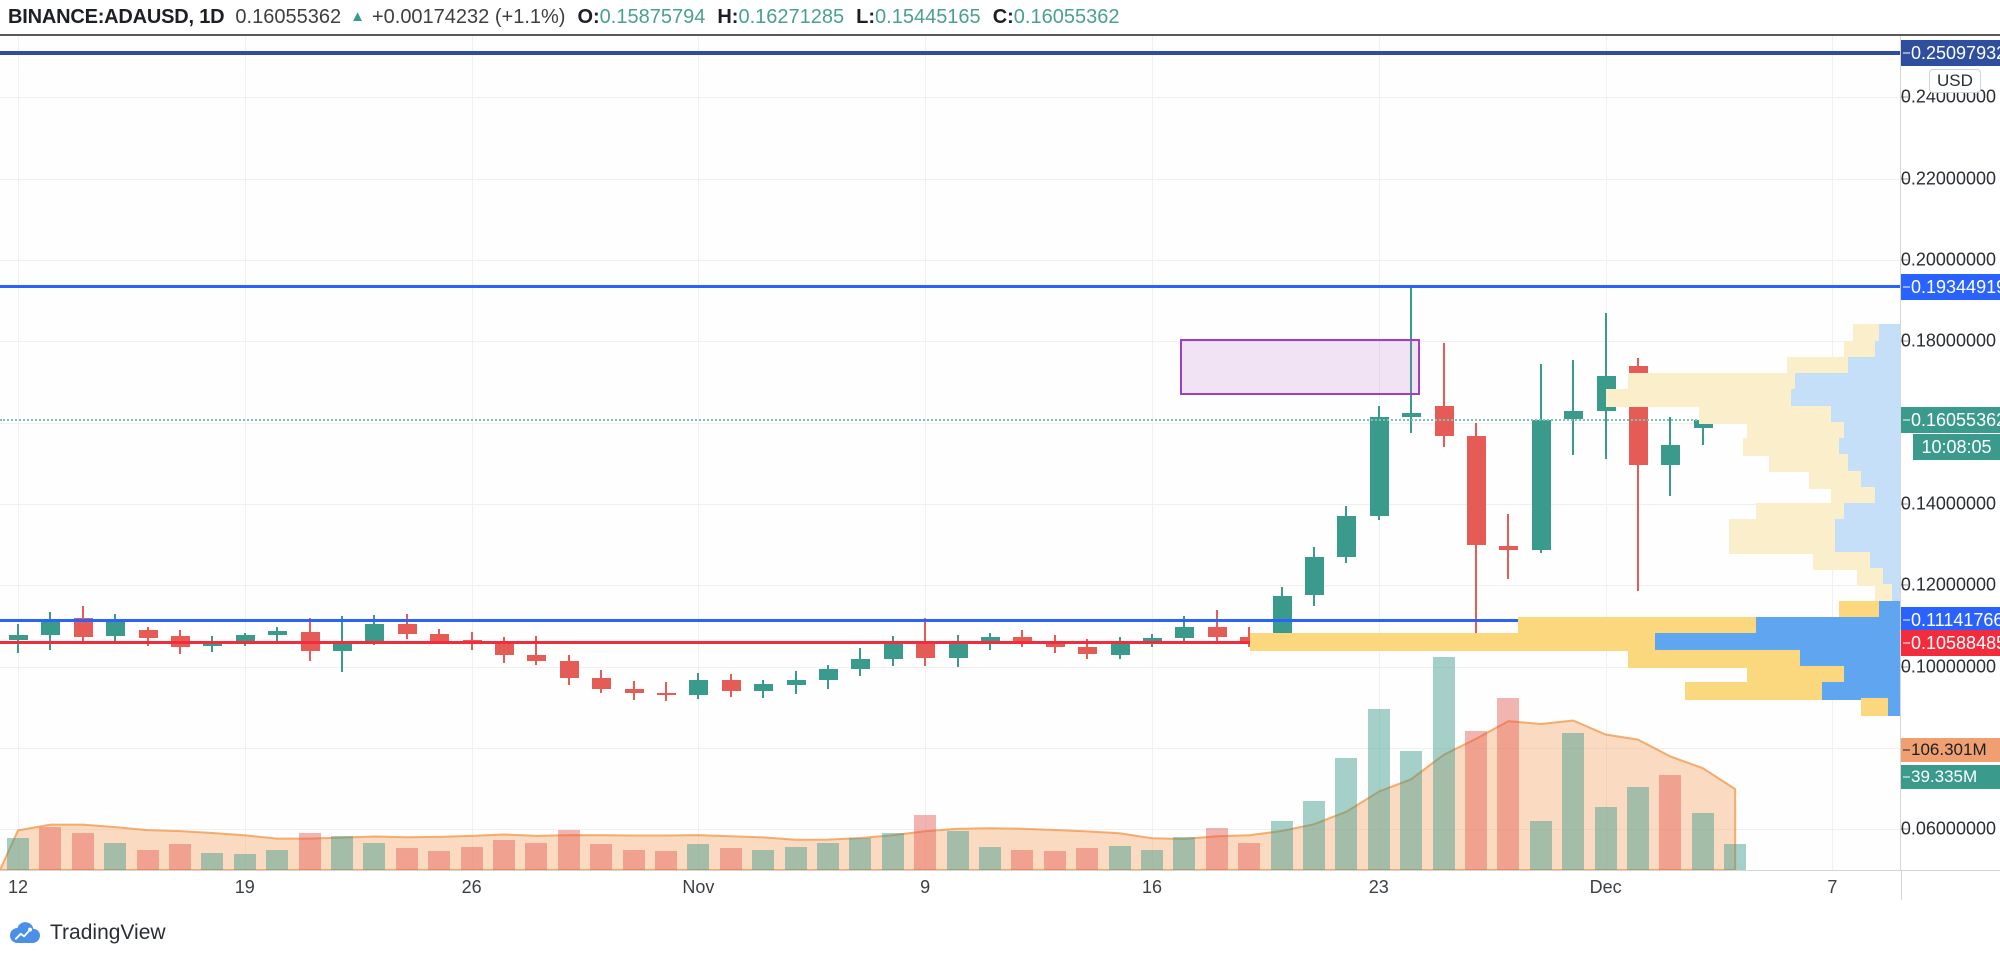 The height and width of the screenshot is (965, 2000). What do you see at coordinates (1948, 259) in the screenshot?
I see `price-tick-label: 0.20000000` at bounding box center [1948, 259].